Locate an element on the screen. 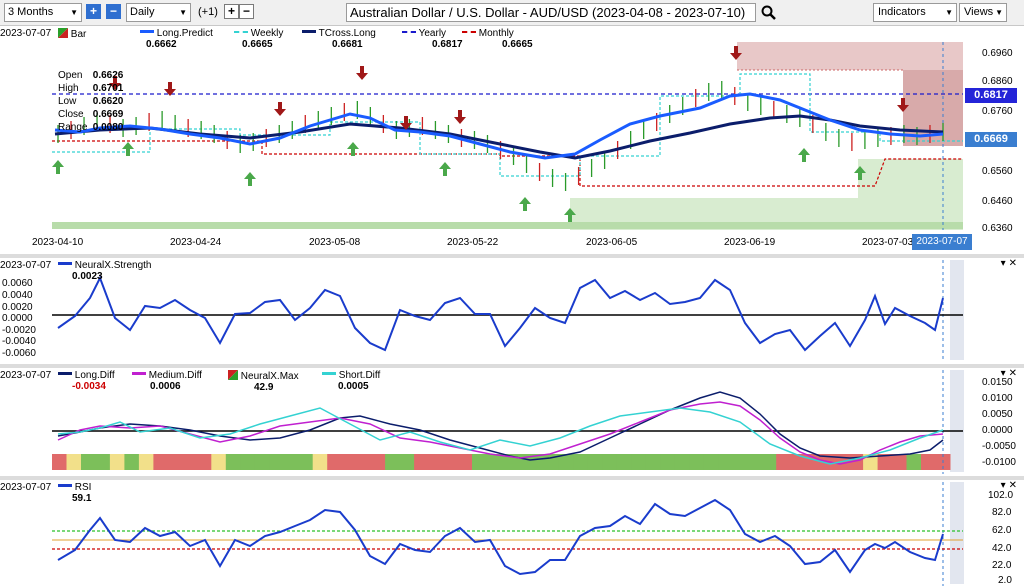 The height and width of the screenshot is (587, 1024). legend-value: 0.6662 is located at coordinates (161, 44).